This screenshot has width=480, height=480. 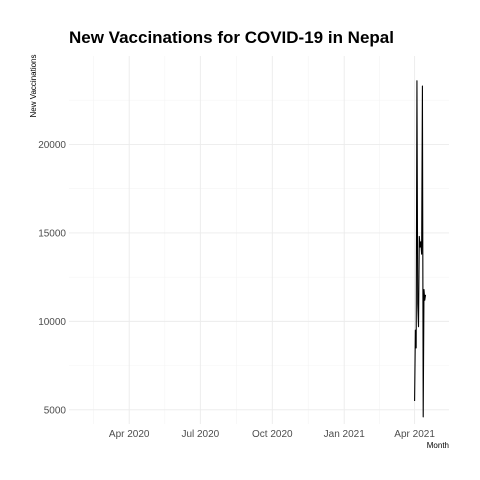 I want to click on x-tick-label: Jan 2021, so click(x=345, y=434).